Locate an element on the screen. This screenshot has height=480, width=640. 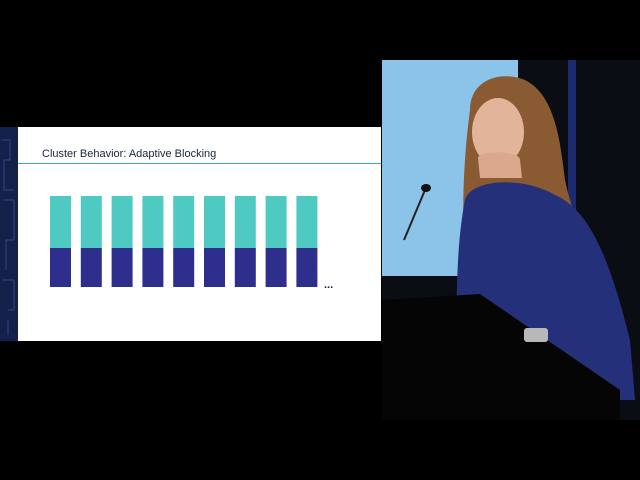
podium-object is located at coordinates (536, 335).